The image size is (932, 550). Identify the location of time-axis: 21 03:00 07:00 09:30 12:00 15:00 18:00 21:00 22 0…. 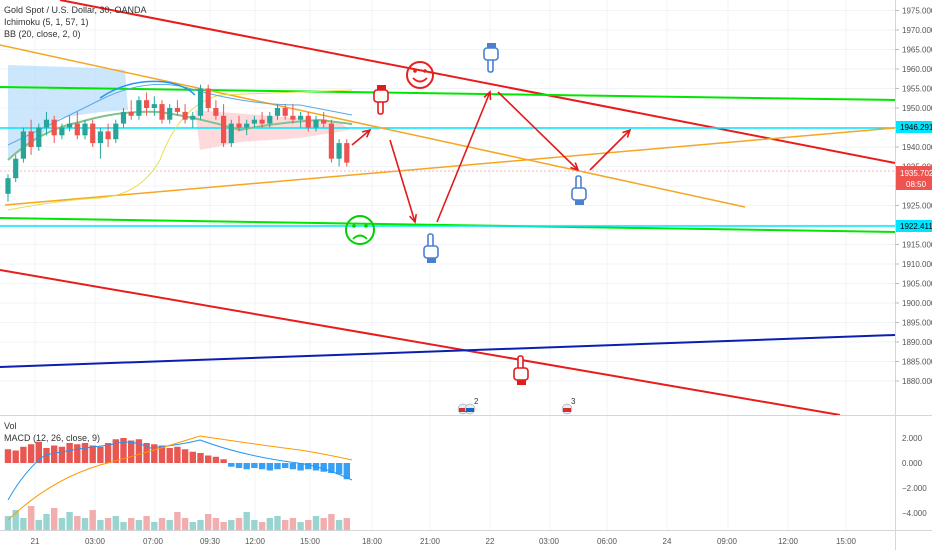
(444, 541).